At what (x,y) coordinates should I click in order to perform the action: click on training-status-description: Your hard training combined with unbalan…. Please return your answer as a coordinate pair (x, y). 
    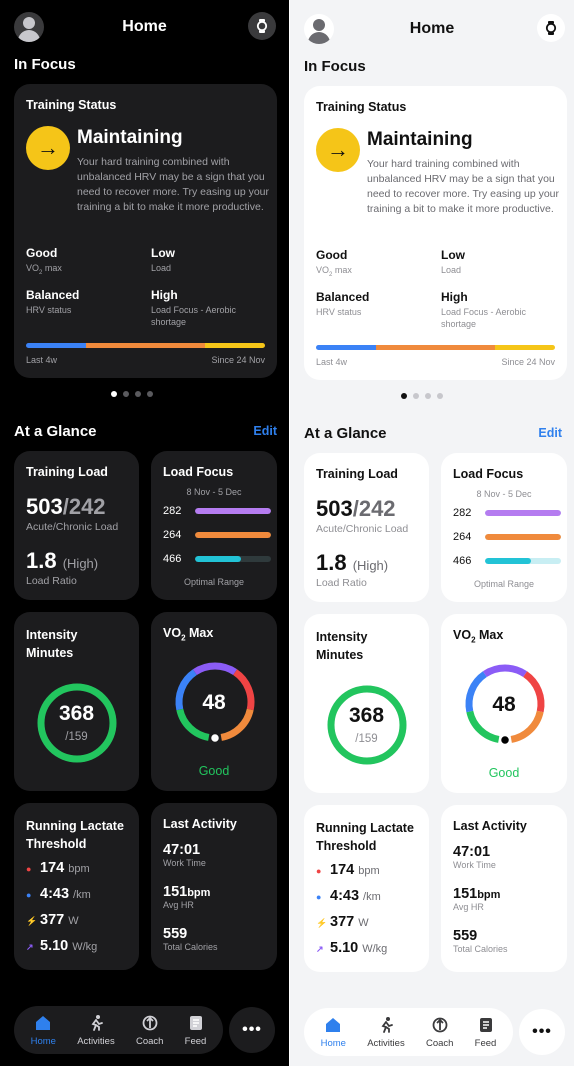
    Looking at the image, I should click on (173, 184).